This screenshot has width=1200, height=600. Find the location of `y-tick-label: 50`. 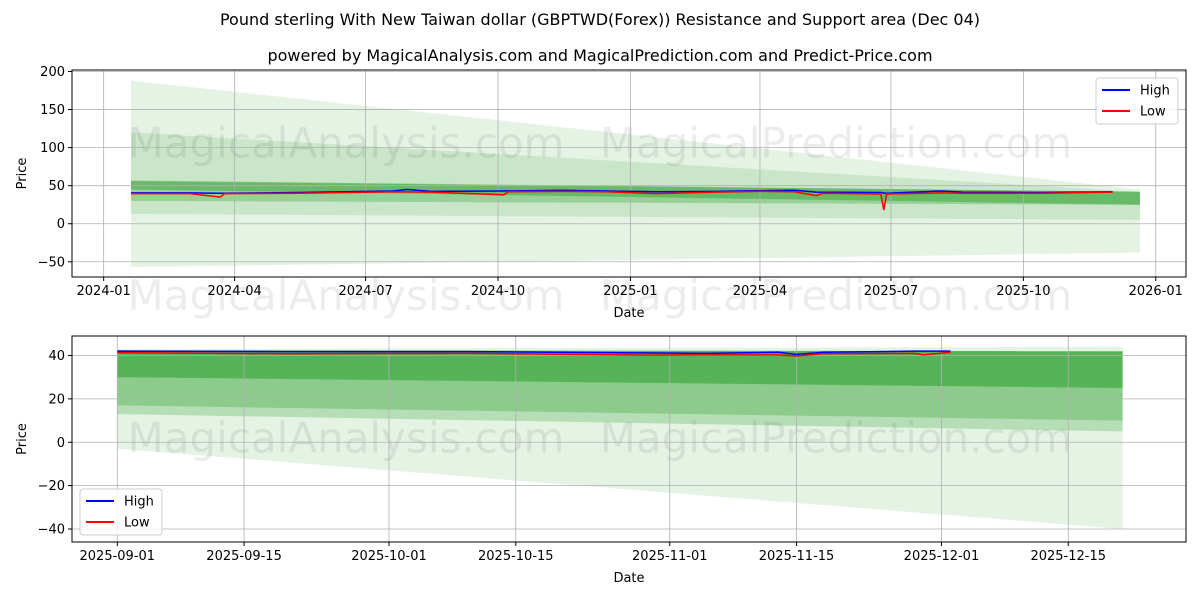

y-tick-label: 50 is located at coordinates (56, 186).